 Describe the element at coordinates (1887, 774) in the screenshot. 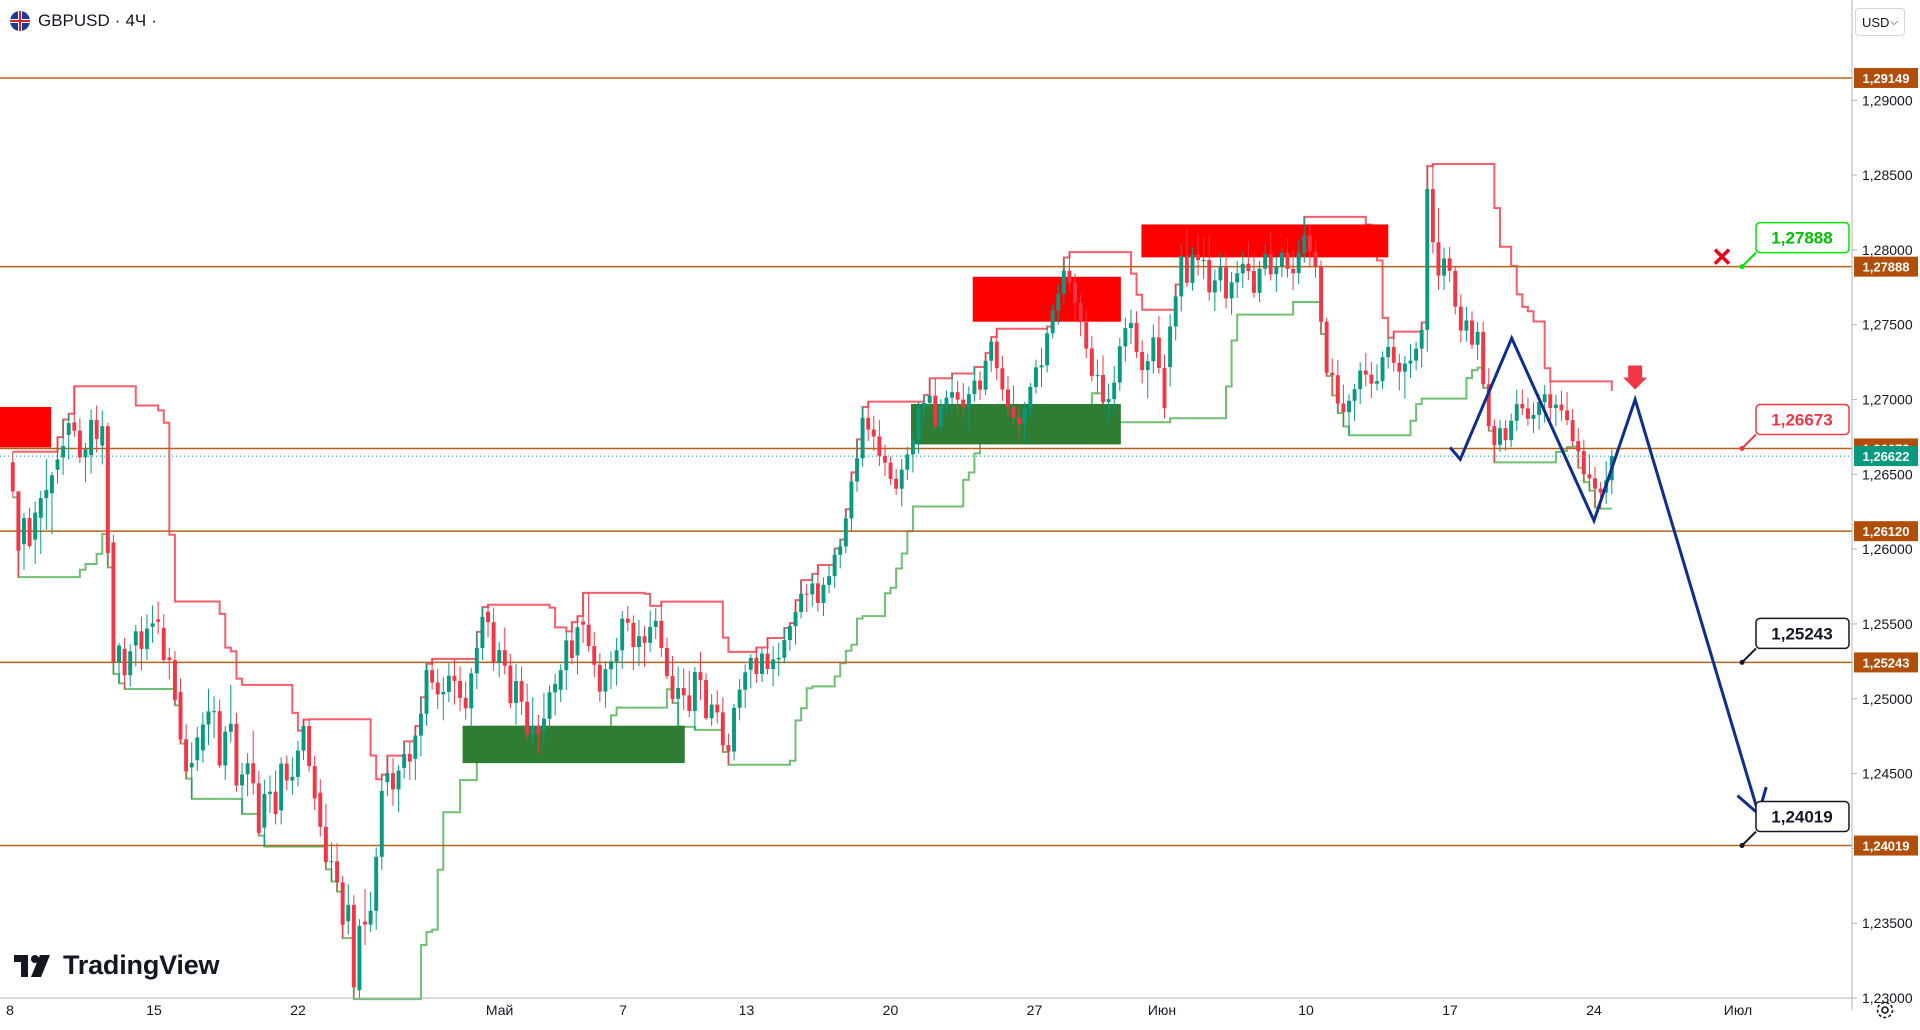

I see `price-tick-label: 1,24500` at that location.